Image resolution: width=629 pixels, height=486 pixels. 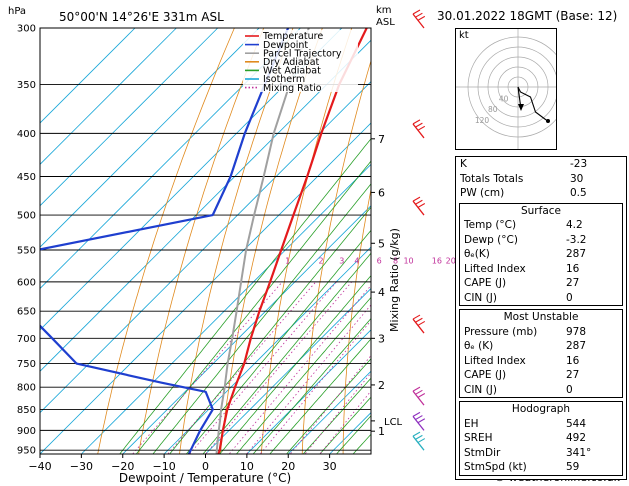 What do you see at coordinates (577, 178) in the screenshot?
I see `totals-totals-value: 30` at bounding box center [577, 178].